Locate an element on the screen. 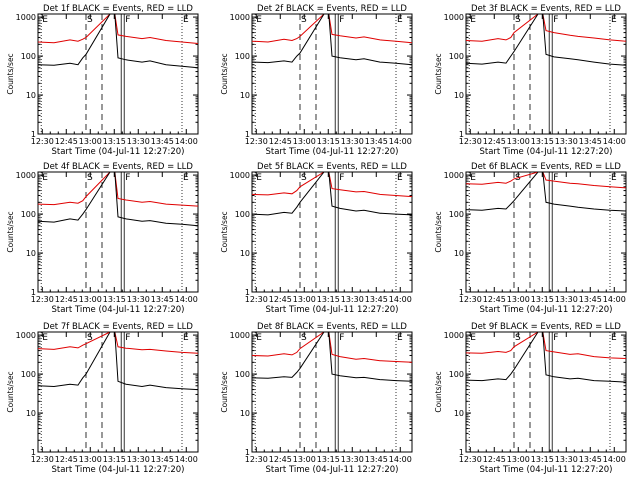 This screenshot has width=640, height=480. plot-title: Det 6f BLACK = Events, RED = LLD is located at coordinates (546, 167).